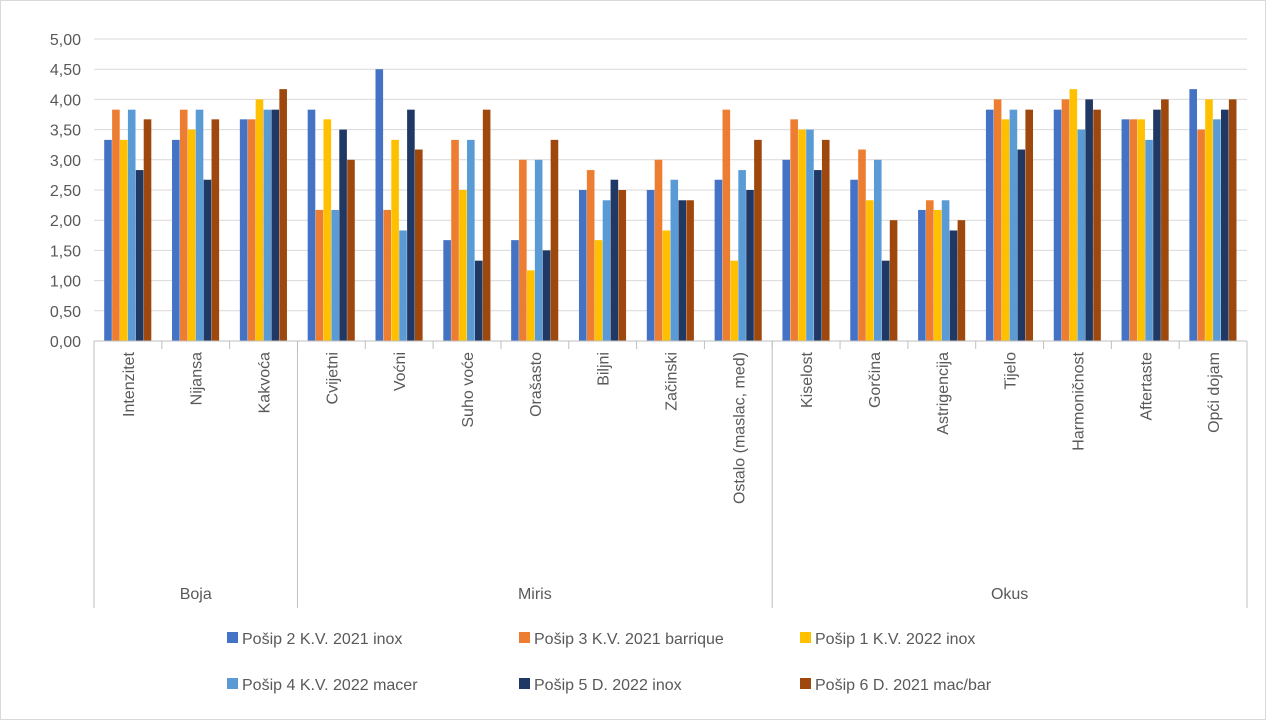 The image size is (1266, 721). I want to click on y-tick-label: 2,50, so click(65, 191).